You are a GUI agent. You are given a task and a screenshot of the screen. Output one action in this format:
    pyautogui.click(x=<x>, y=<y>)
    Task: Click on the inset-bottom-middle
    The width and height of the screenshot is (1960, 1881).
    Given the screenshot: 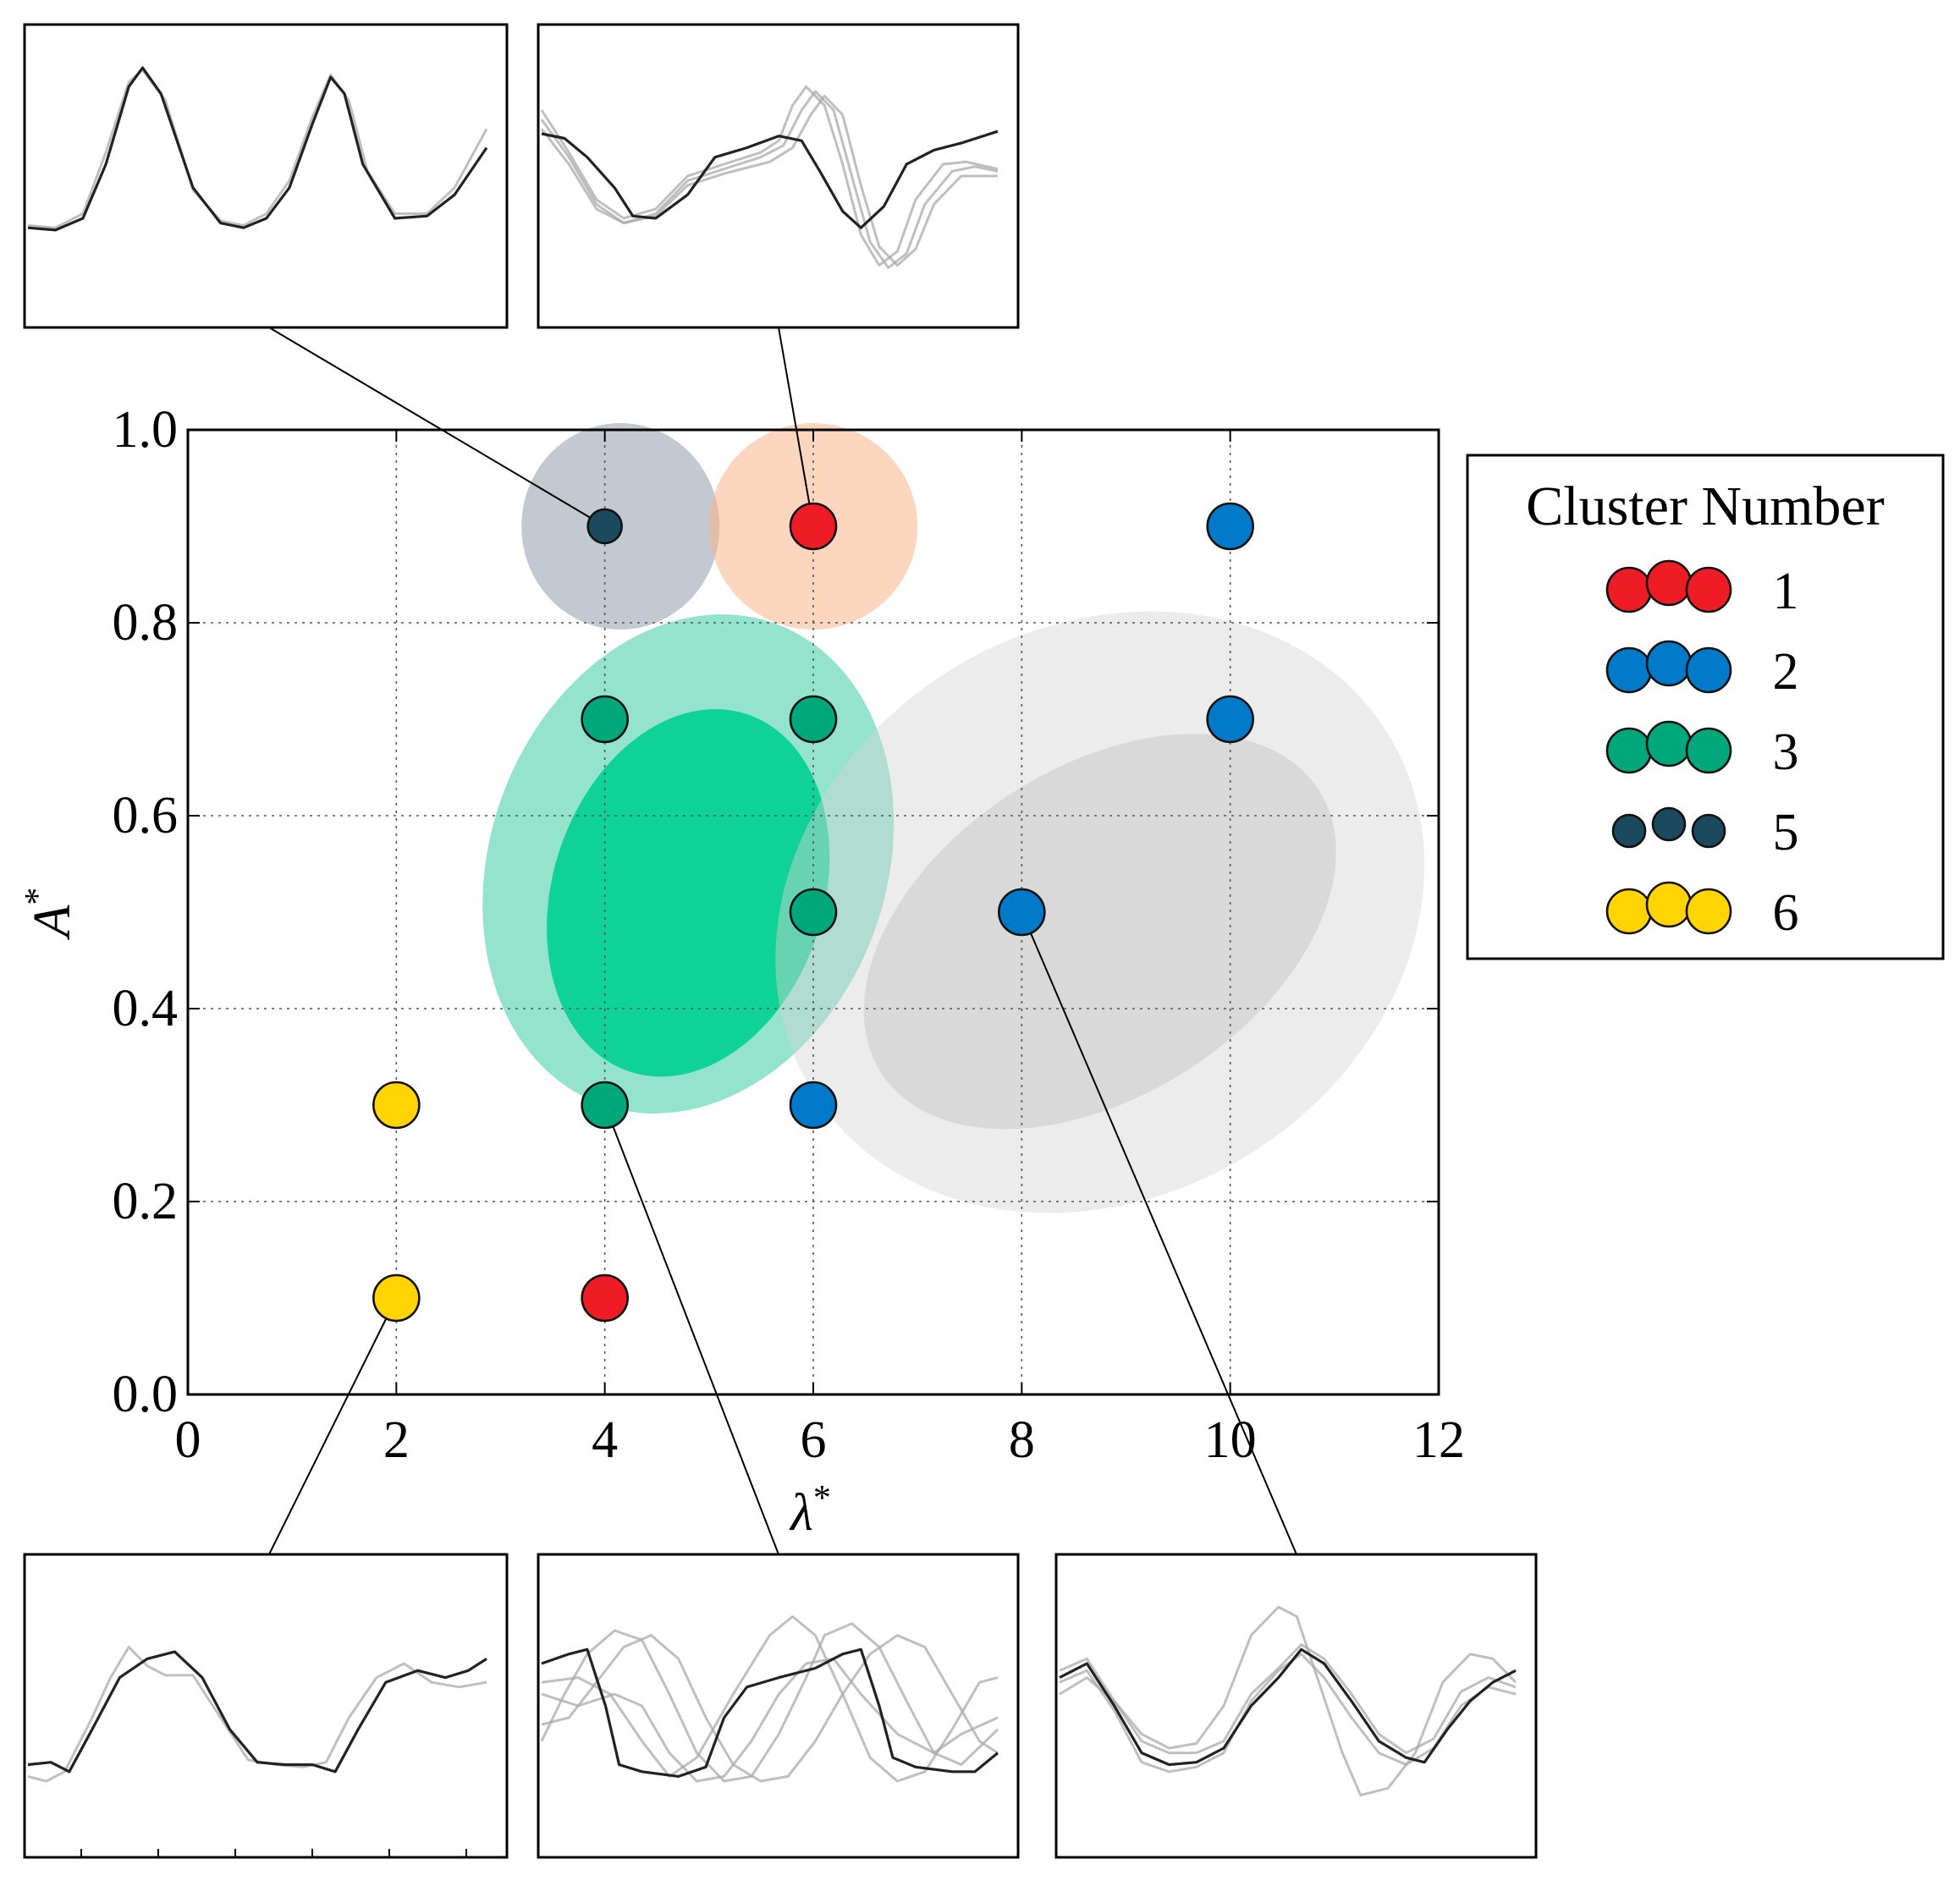 What is the action you would take?
    pyautogui.click(x=778, y=1706)
    